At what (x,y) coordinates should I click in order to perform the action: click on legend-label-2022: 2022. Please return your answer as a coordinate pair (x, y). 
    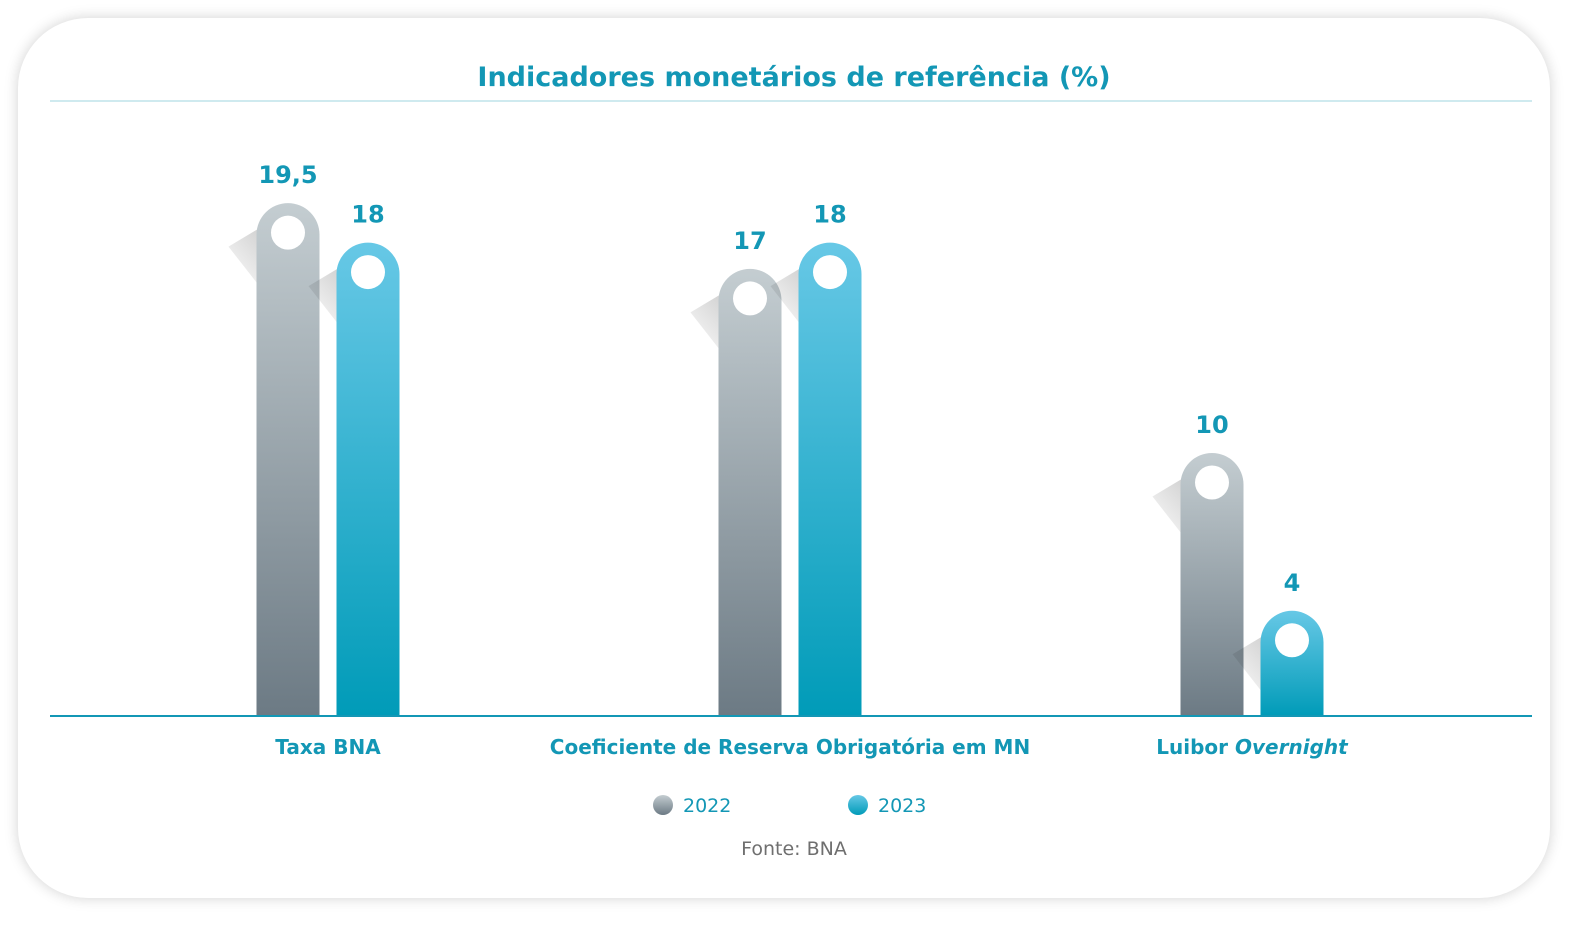
    Looking at the image, I should click on (707, 806).